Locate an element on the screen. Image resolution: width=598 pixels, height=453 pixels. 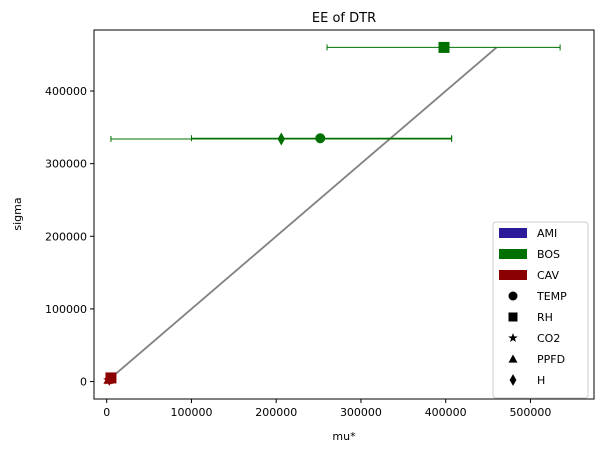
legend-box is located at coordinates (540, 310).